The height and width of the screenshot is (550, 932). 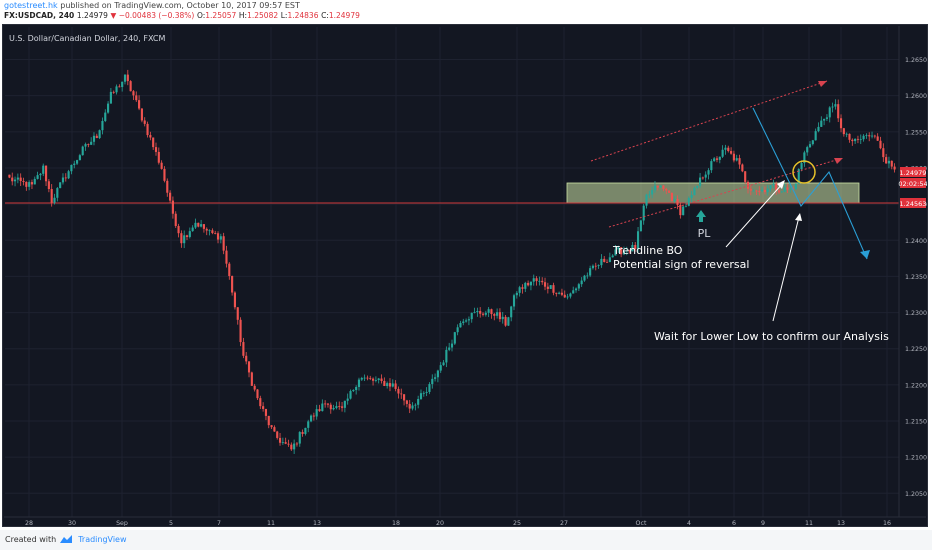 What do you see at coordinates (219, 523) in the screenshot?
I see `x-tick-label: 7` at bounding box center [219, 523].